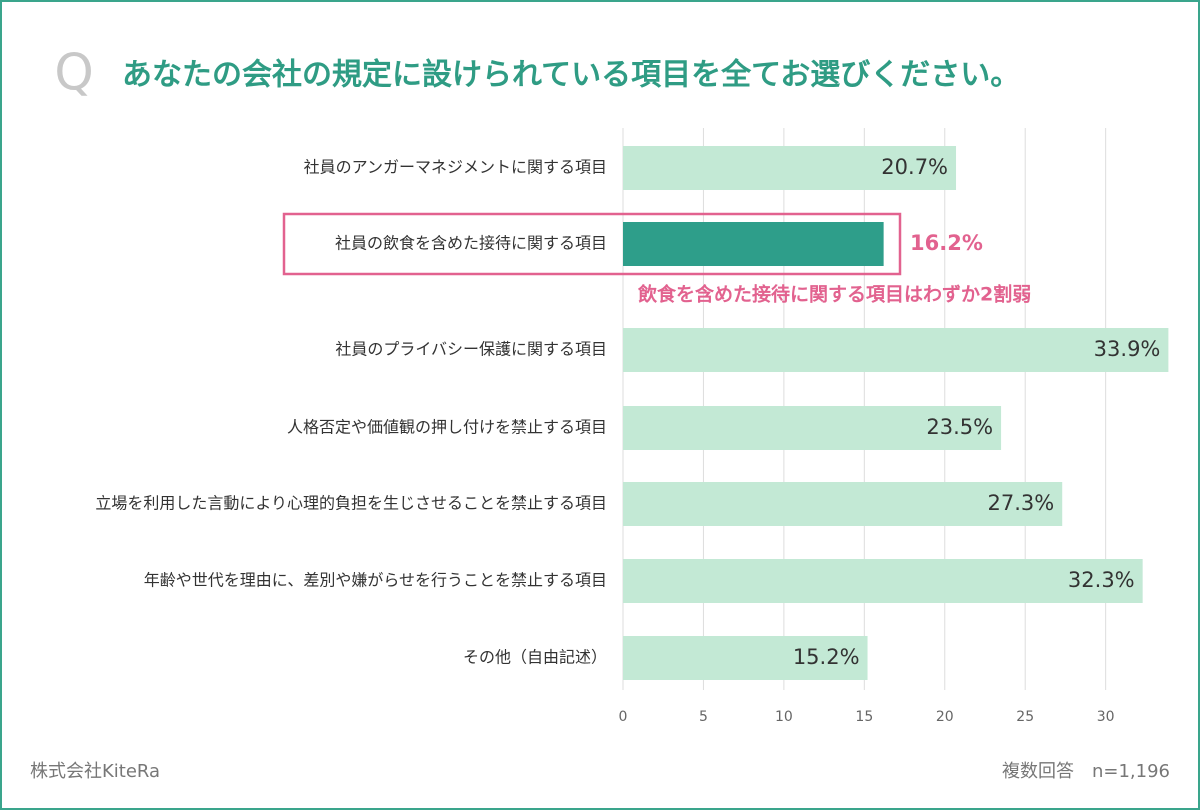  What do you see at coordinates (1101, 580) in the screenshot?
I see `value-label: 32.3%` at bounding box center [1101, 580].